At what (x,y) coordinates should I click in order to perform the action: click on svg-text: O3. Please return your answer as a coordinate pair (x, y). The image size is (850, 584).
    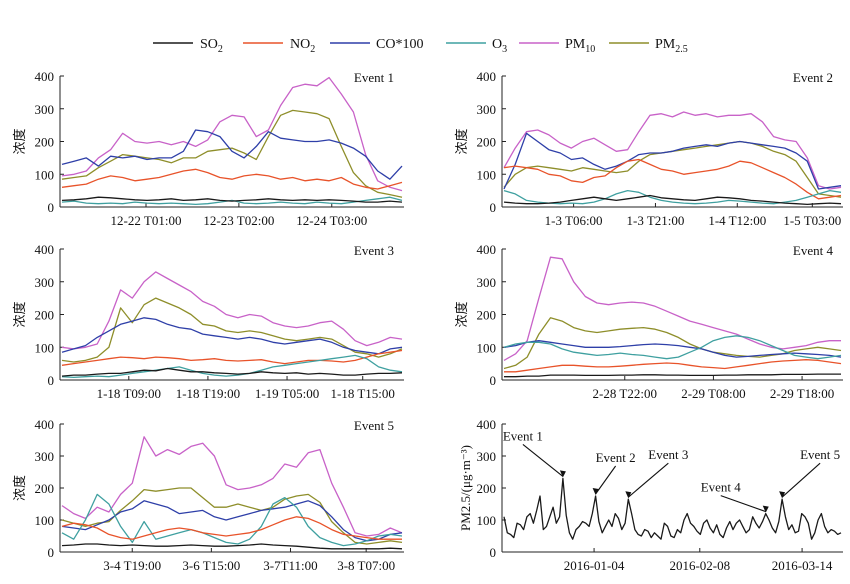
    Looking at the image, I should click on (499, 46).